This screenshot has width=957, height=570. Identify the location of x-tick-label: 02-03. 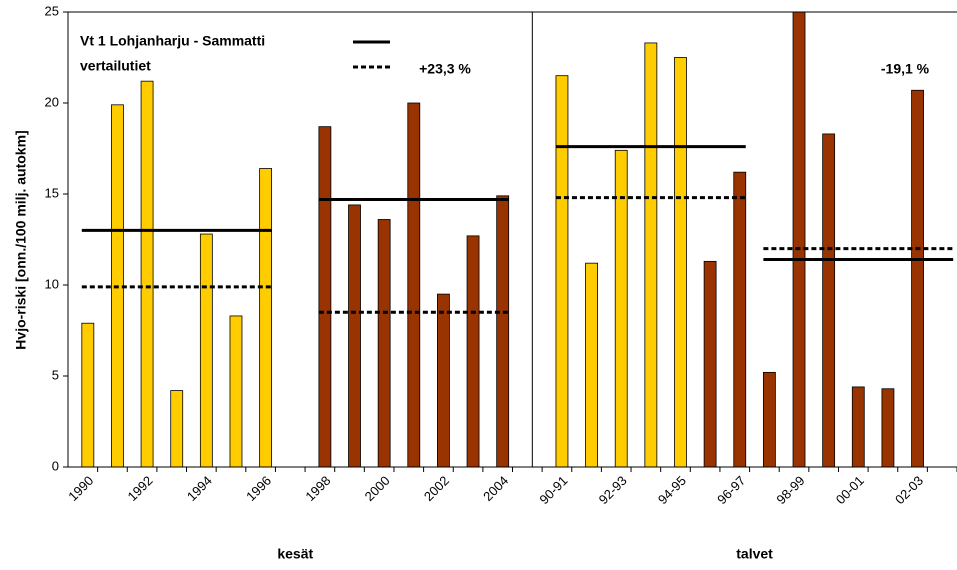
(909, 490).